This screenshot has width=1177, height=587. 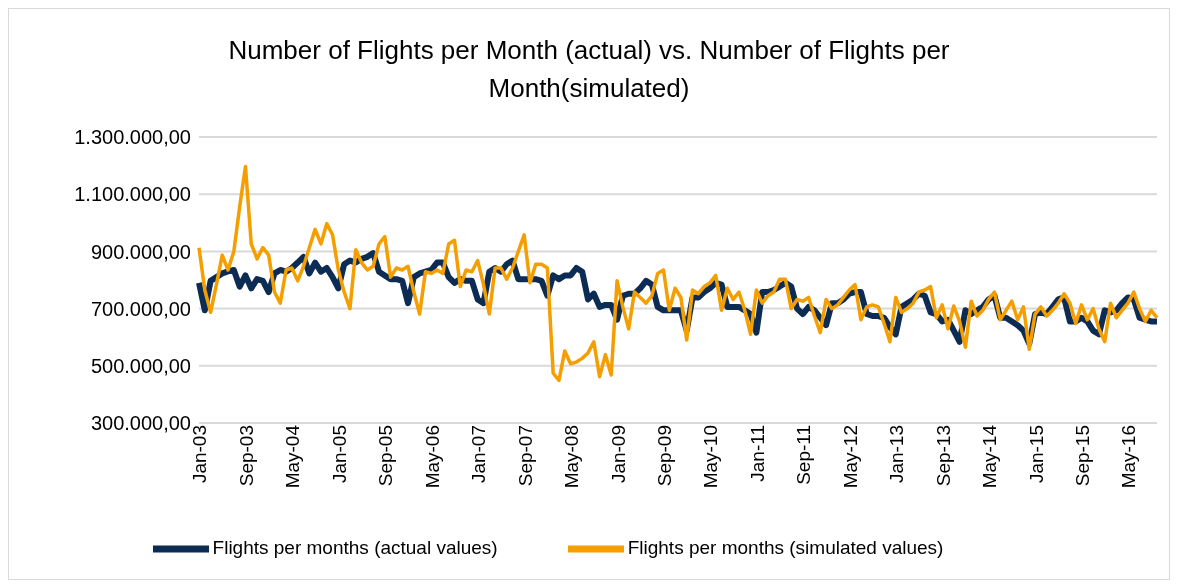 What do you see at coordinates (850, 457) in the screenshot?
I see `x-tick-label: May-12` at bounding box center [850, 457].